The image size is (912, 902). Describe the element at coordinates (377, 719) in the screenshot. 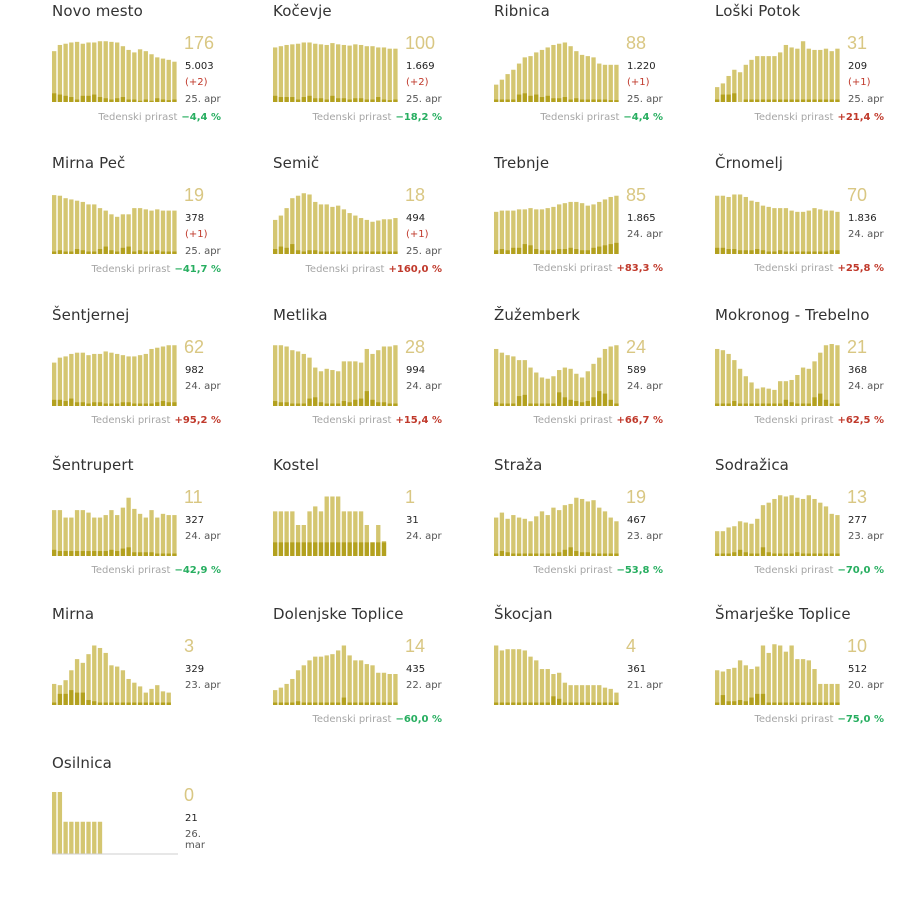

I see `weekly-growth: Tedenski prirast −60,0 %` at that location.